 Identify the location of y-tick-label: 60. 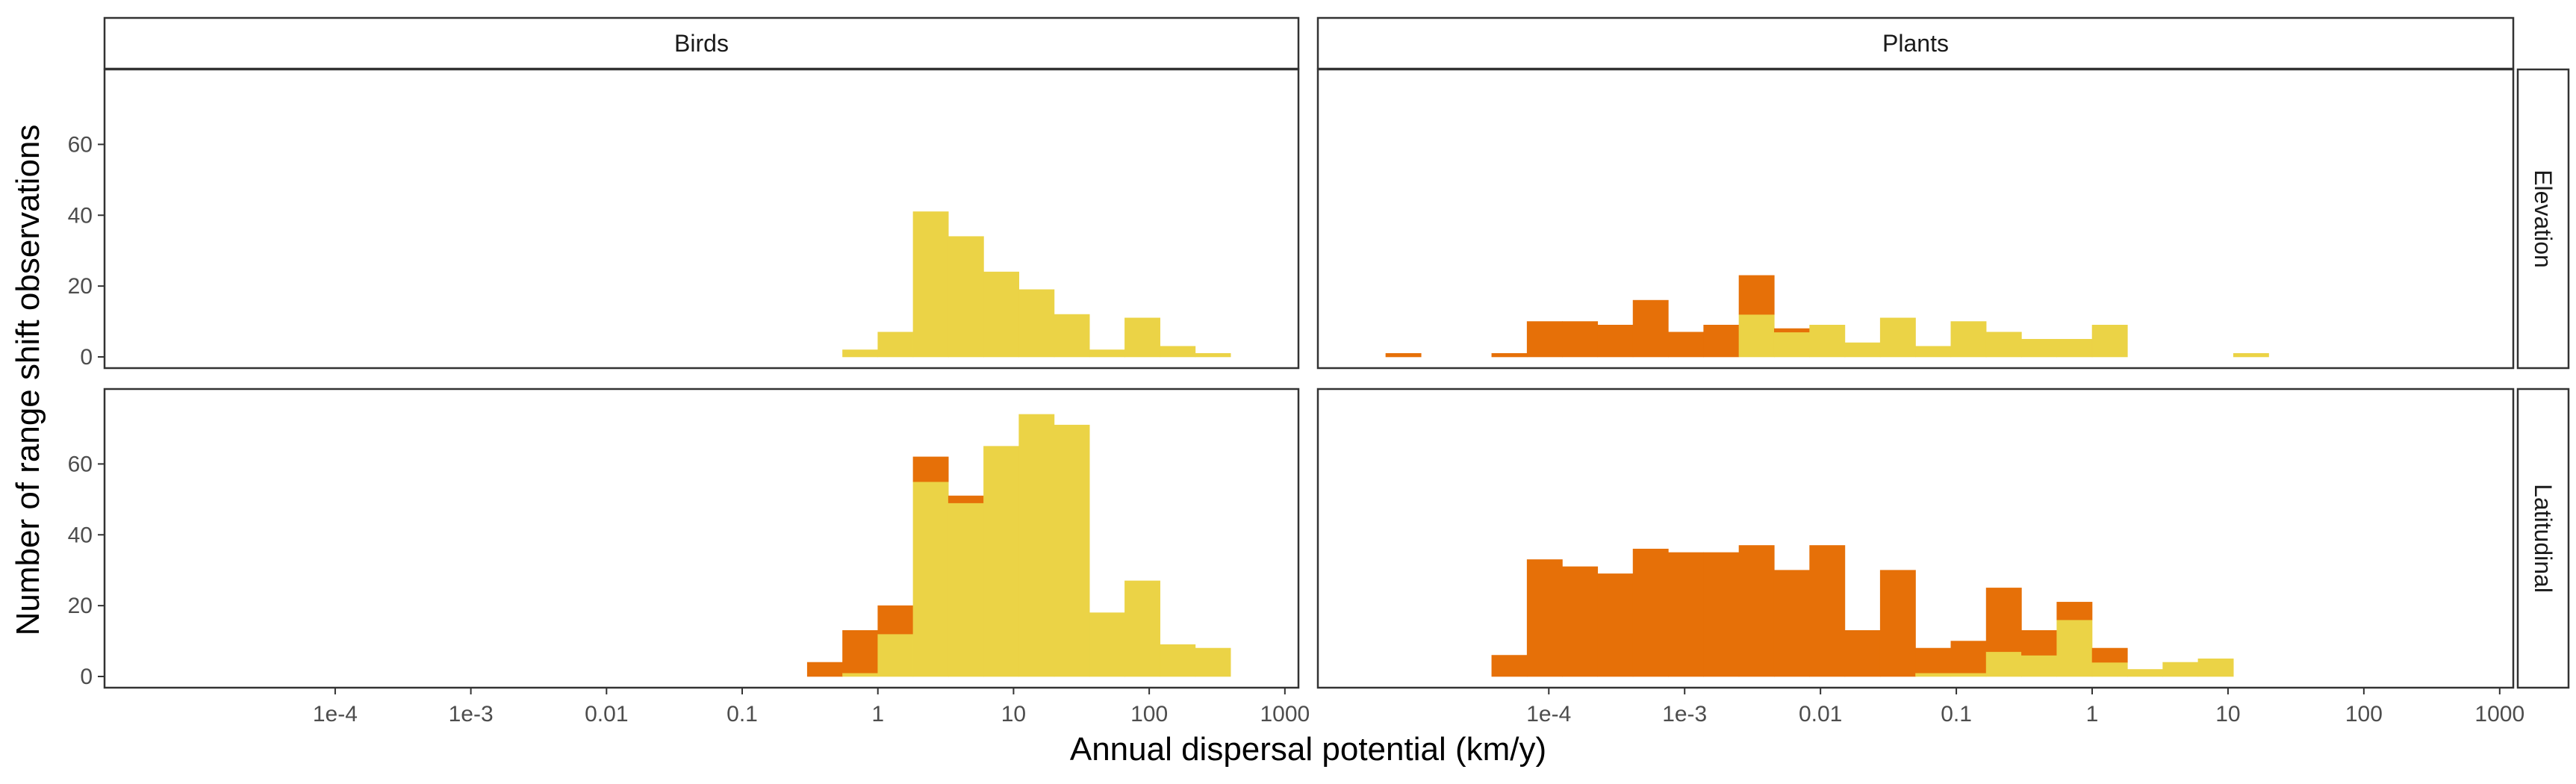
(80, 464).